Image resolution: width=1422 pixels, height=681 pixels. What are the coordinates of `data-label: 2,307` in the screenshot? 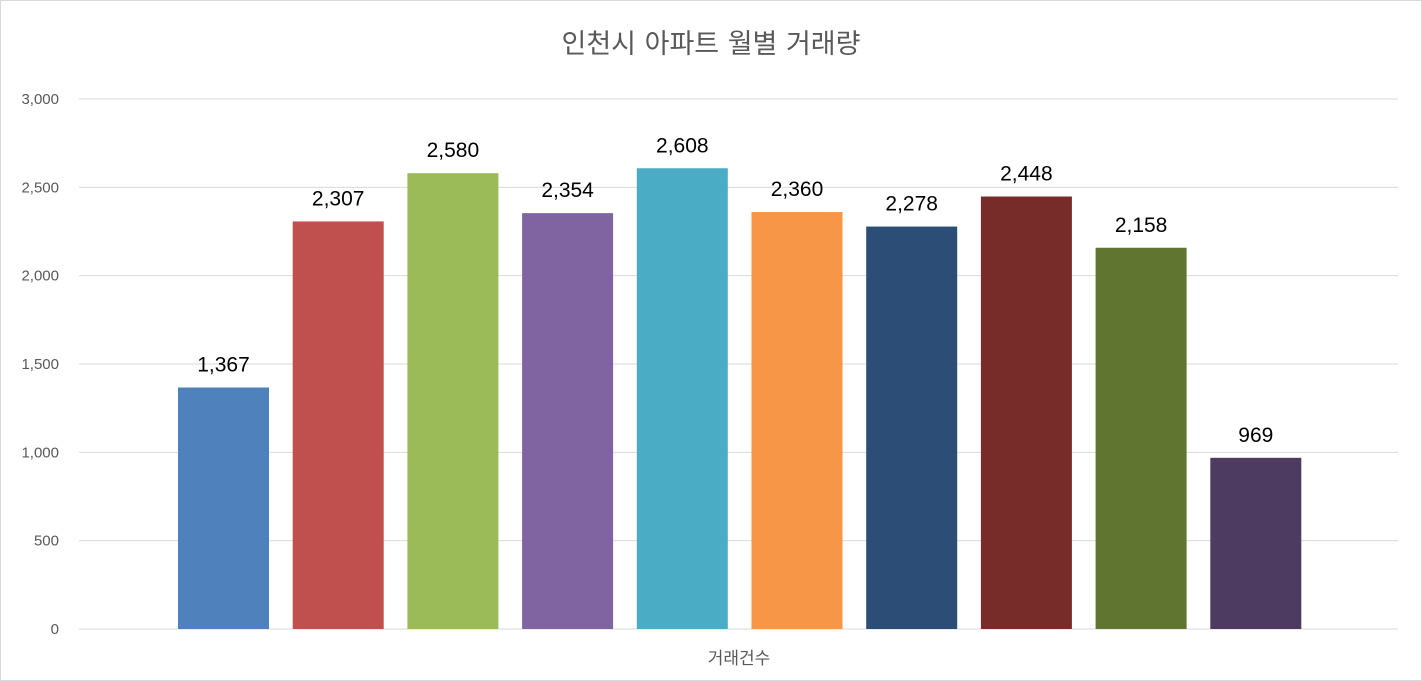 It's located at (338, 198).